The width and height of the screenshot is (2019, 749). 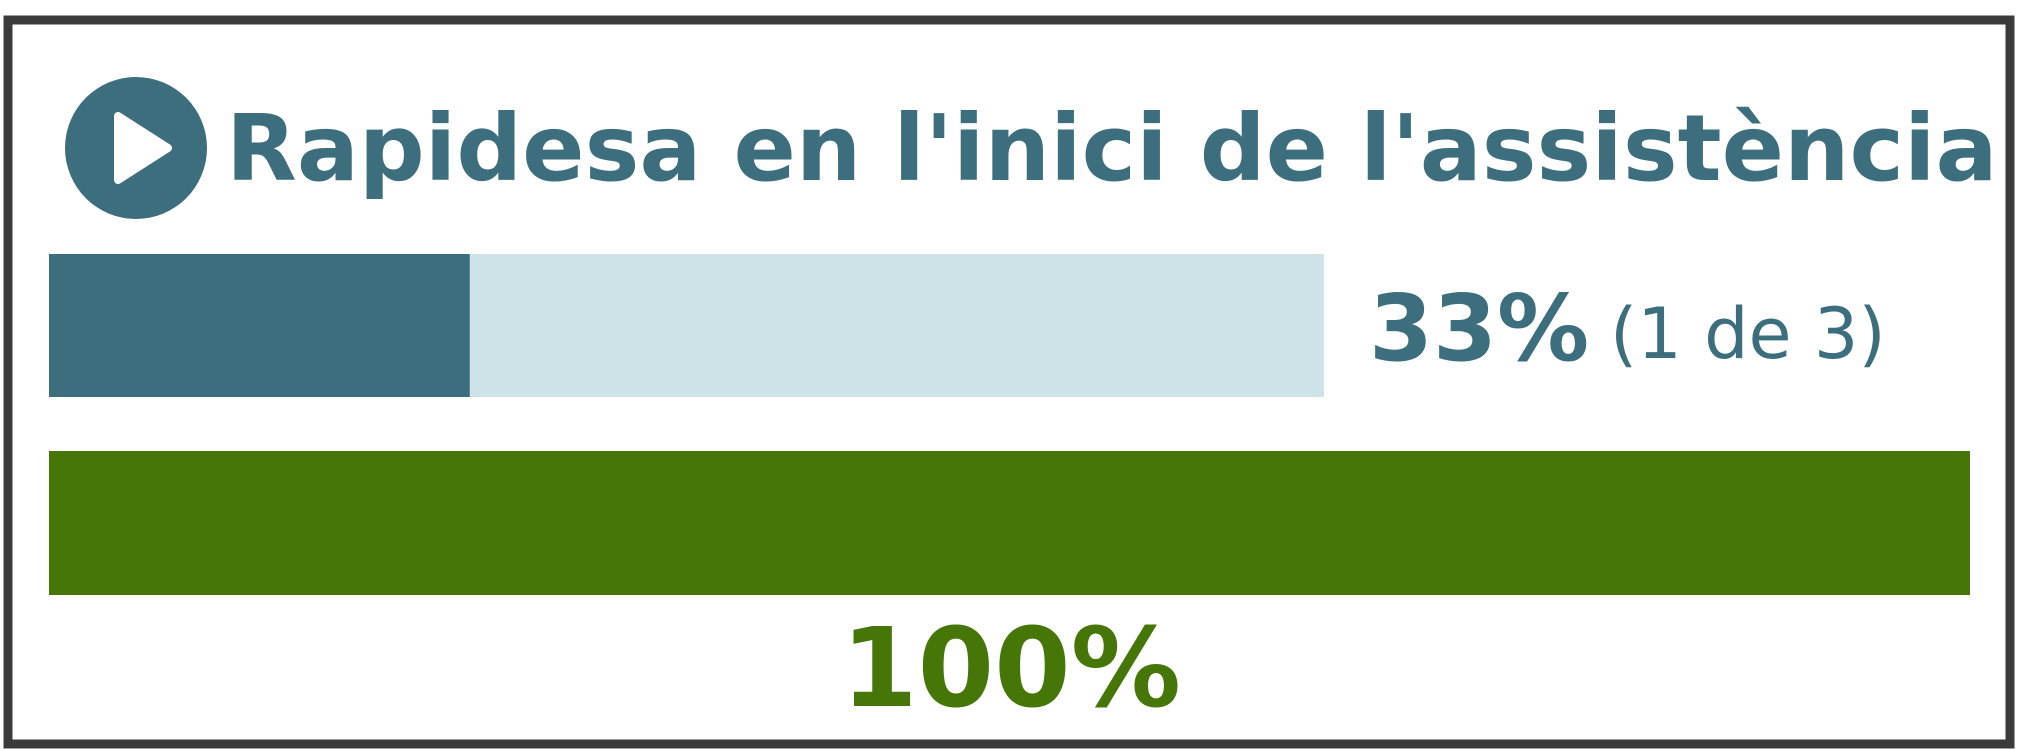 What do you see at coordinates (1011, 668) in the screenshot?
I see `target-label: 100%` at bounding box center [1011, 668].